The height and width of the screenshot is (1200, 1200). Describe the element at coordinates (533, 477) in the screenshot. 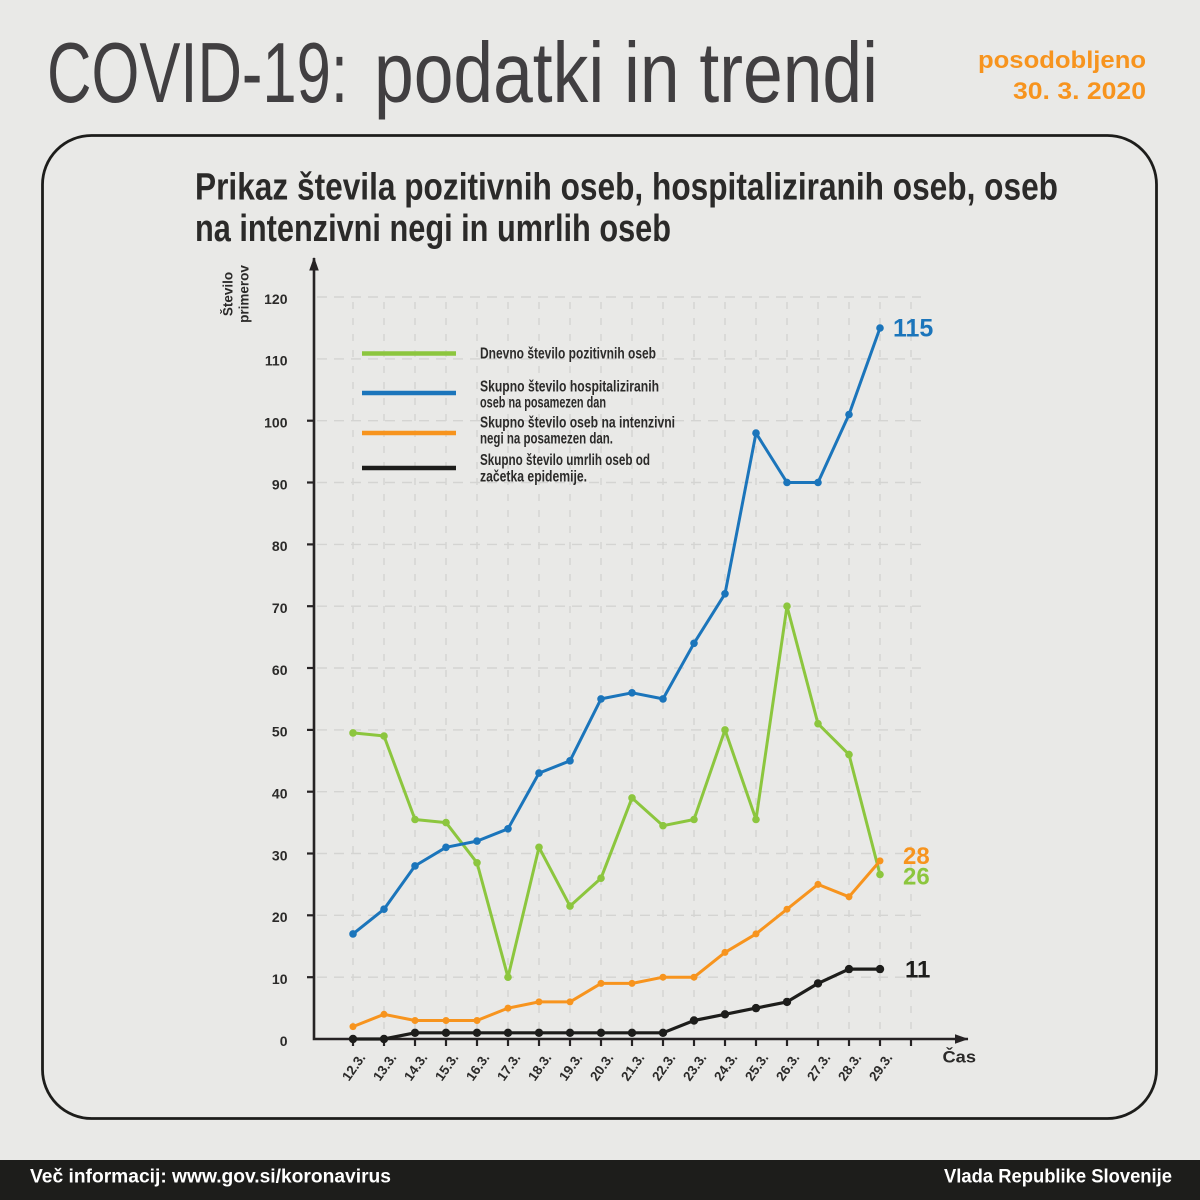

I see `svg-text: začetka epidemije.` at that location.